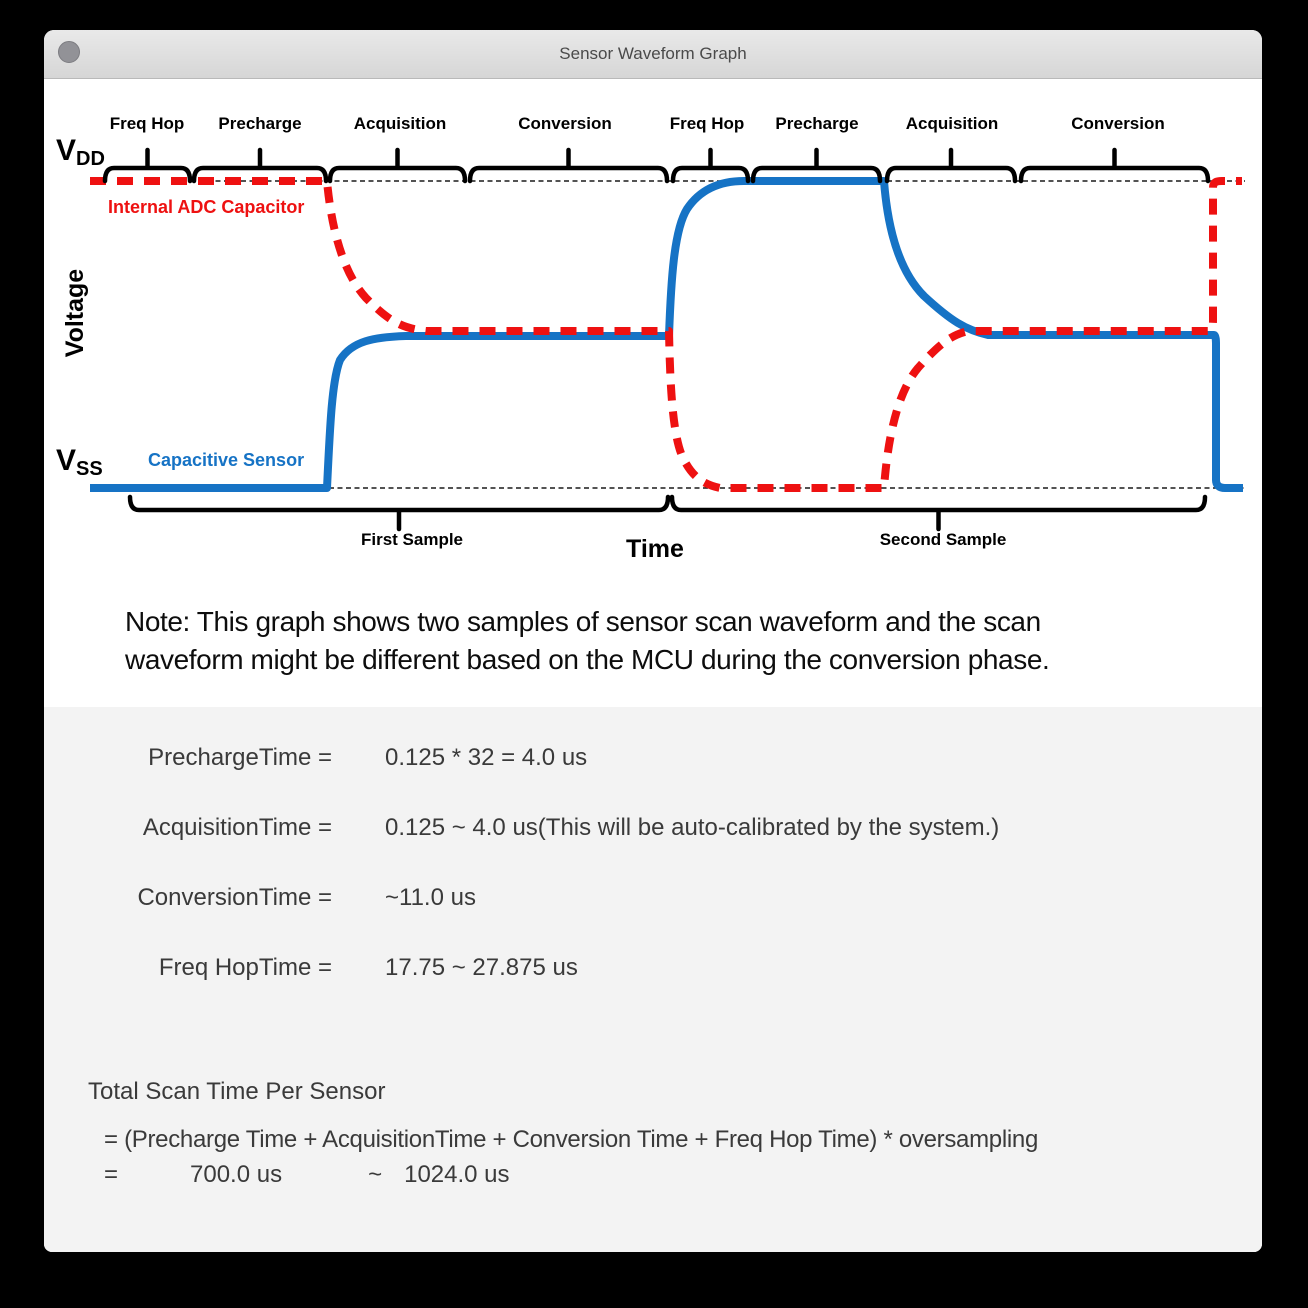  I want to click on total-scan-time-heading: Total Scan Time Per Sensor, so click(237, 1091).